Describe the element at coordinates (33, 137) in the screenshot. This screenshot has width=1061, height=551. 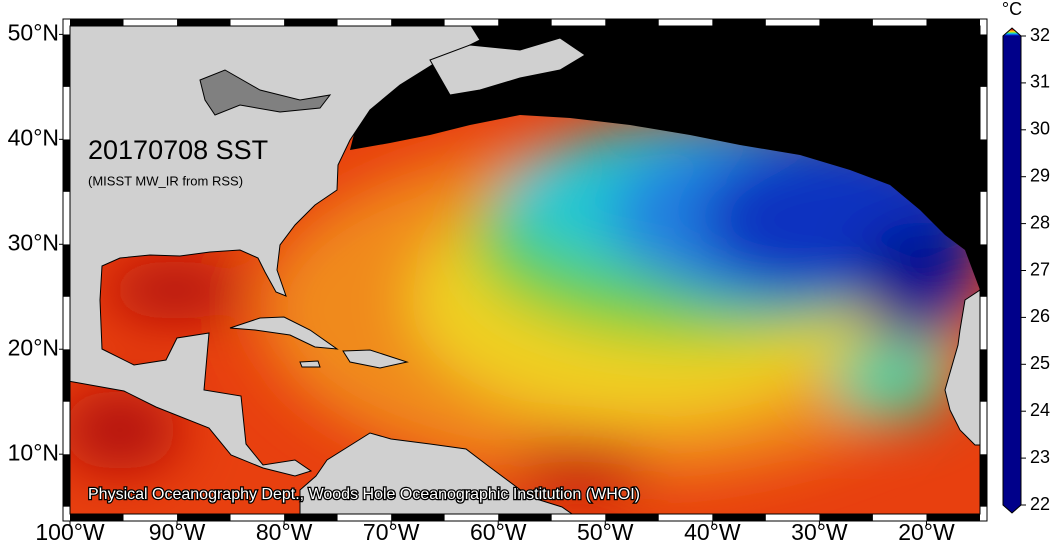
I see `lat-tick-label: 40°N` at that location.